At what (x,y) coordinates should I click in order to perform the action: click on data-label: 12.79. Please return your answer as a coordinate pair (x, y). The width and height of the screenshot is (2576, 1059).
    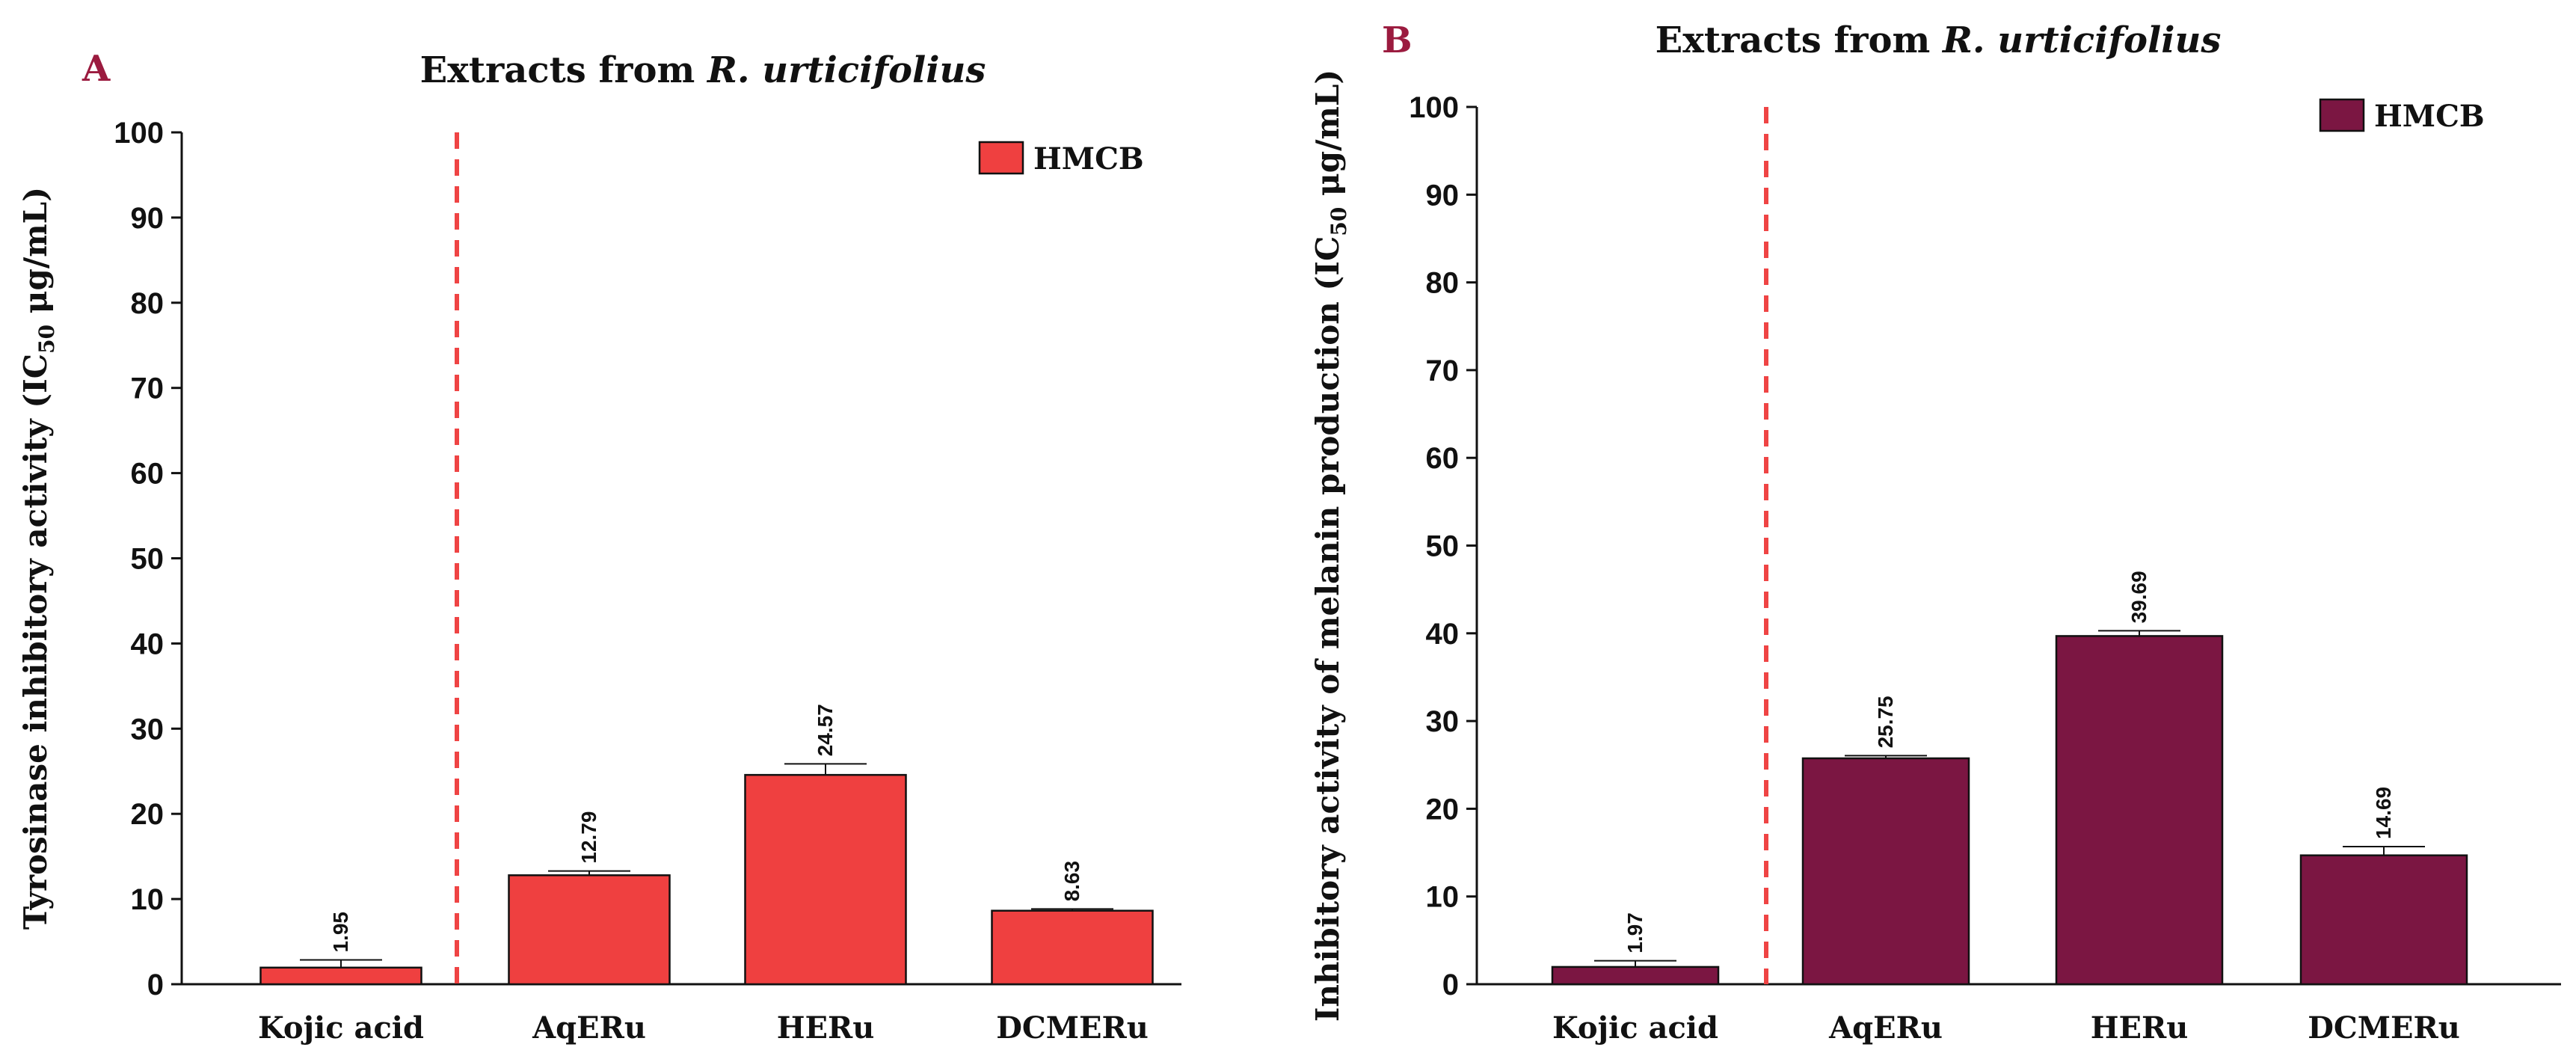
    Looking at the image, I should click on (588, 837).